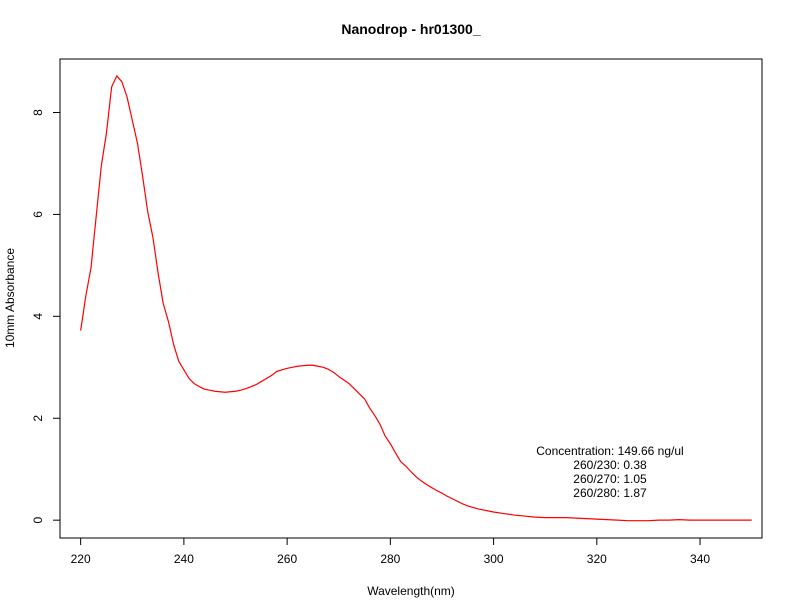 The height and width of the screenshot is (612, 792). Describe the element at coordinates (38, 112) in the screenshot. I see `y-tick-label: 8` at that location.